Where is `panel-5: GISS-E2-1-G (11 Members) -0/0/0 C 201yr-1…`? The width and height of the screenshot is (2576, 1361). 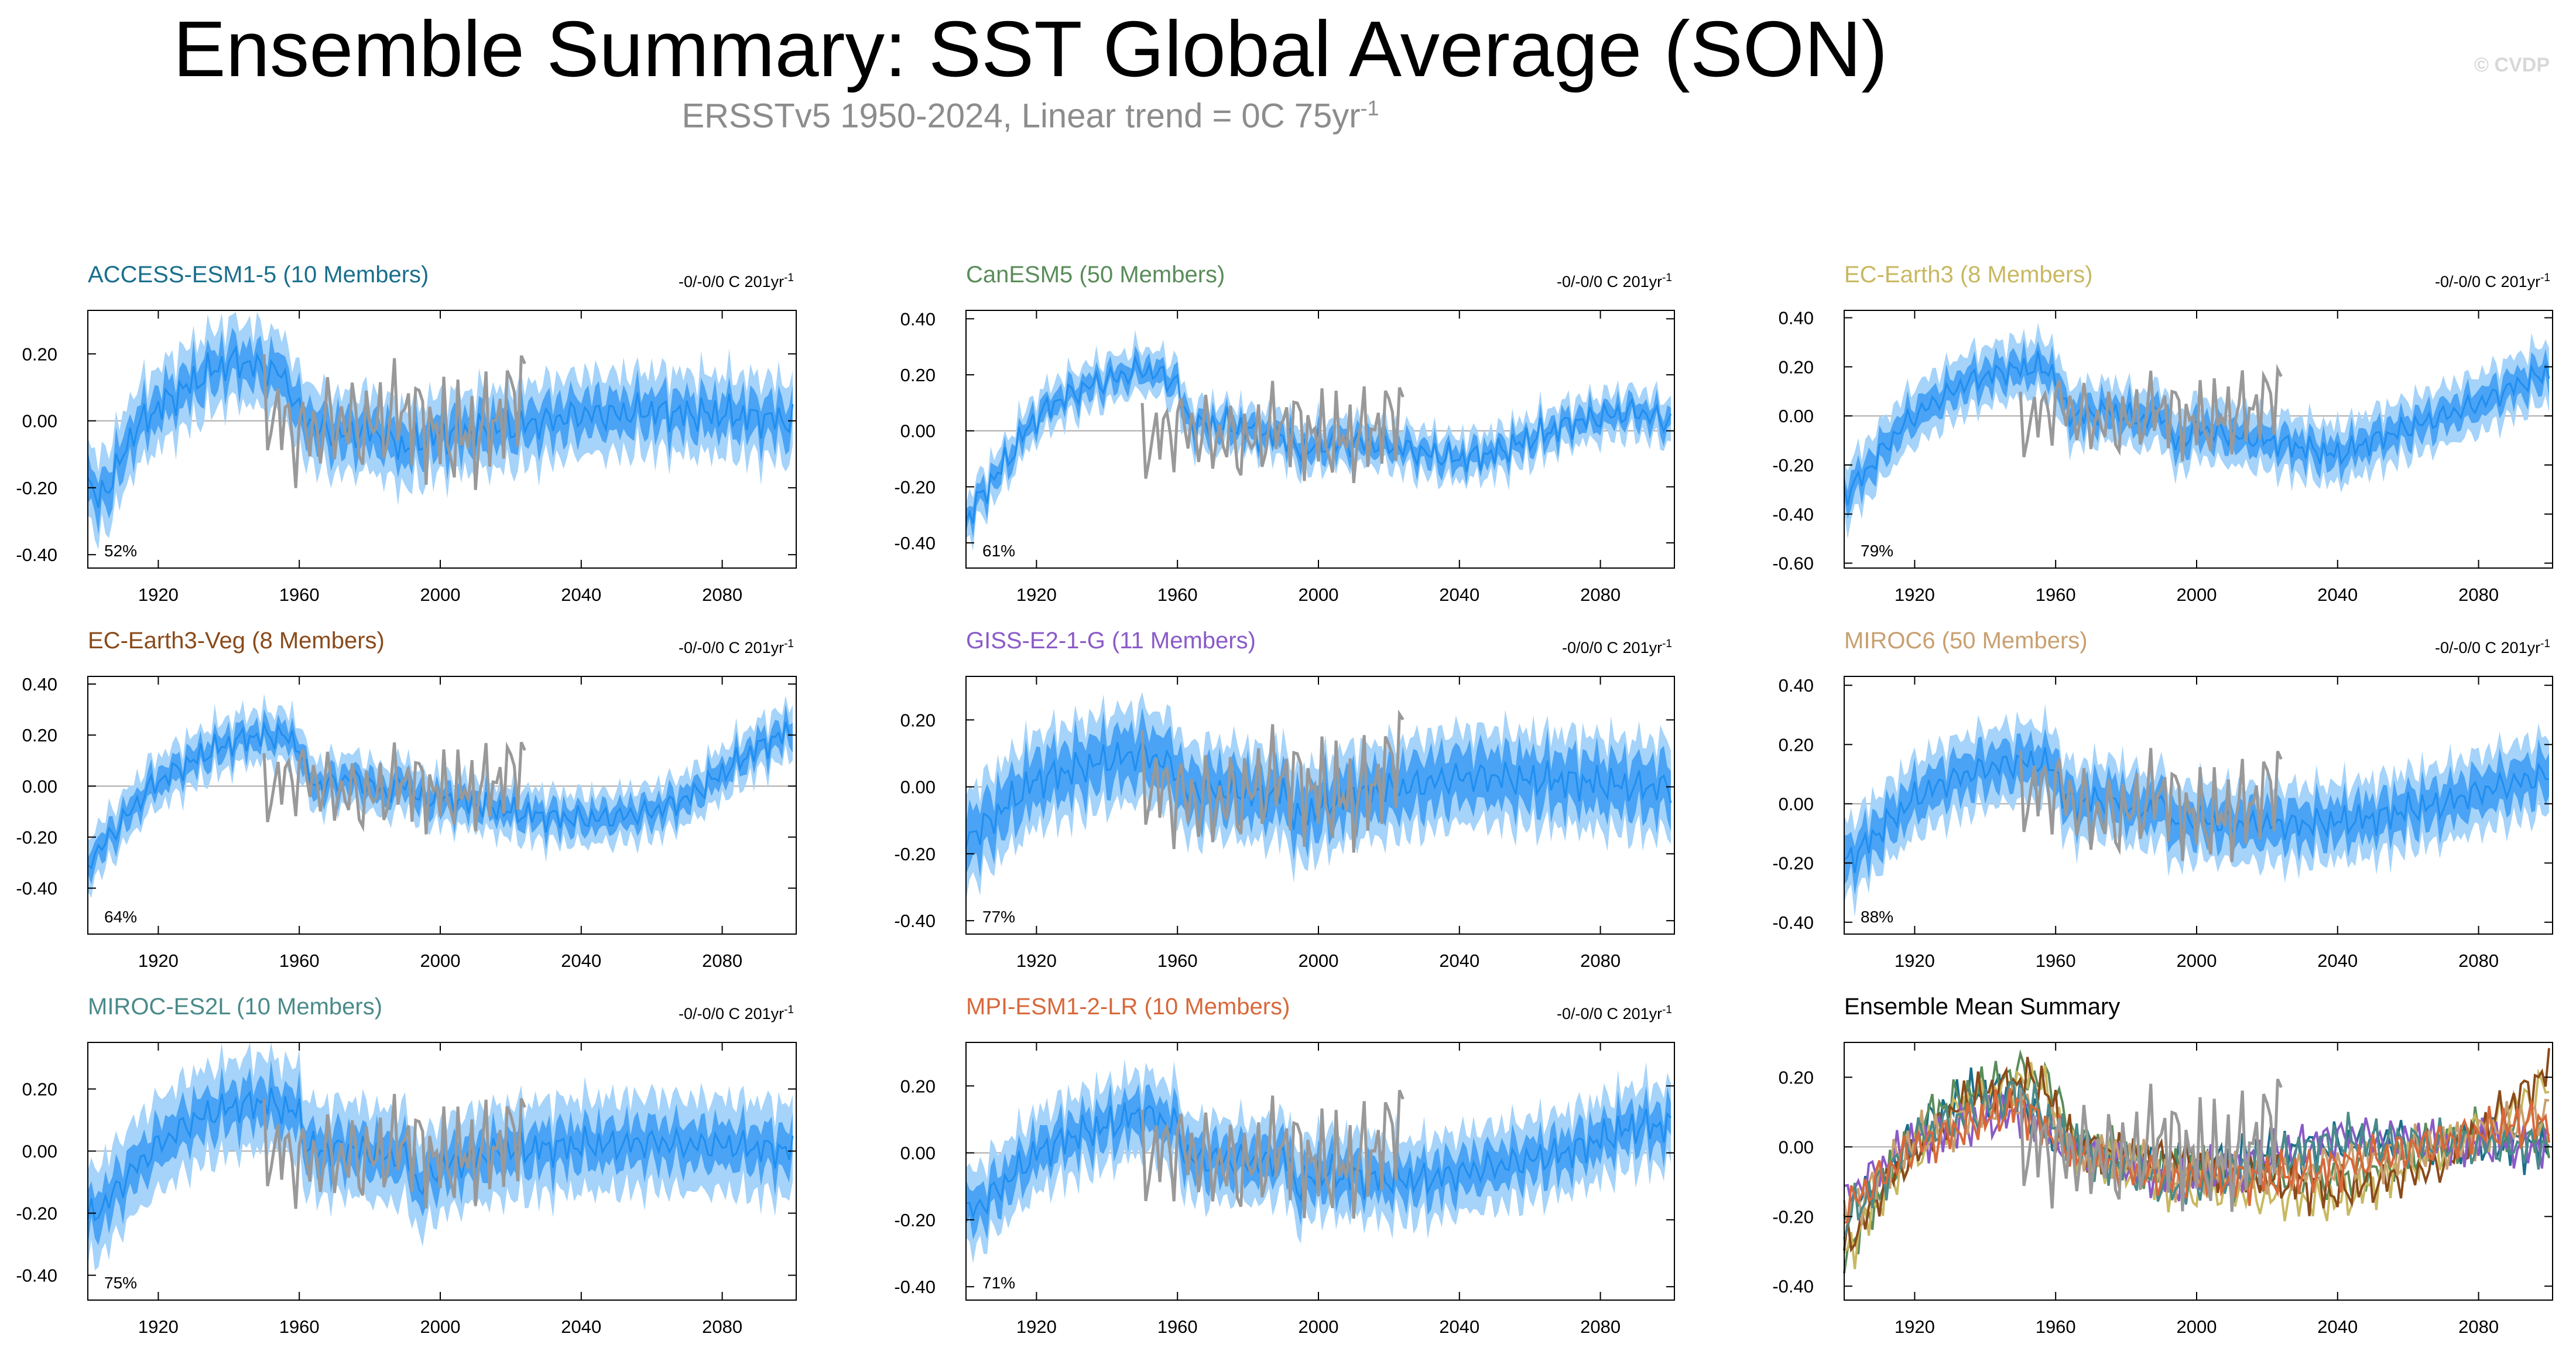 panel-5: GISS-E2-1-G (11 Members) -0/0/0 C 201yr-1… is located at coordinates (1284, 800).